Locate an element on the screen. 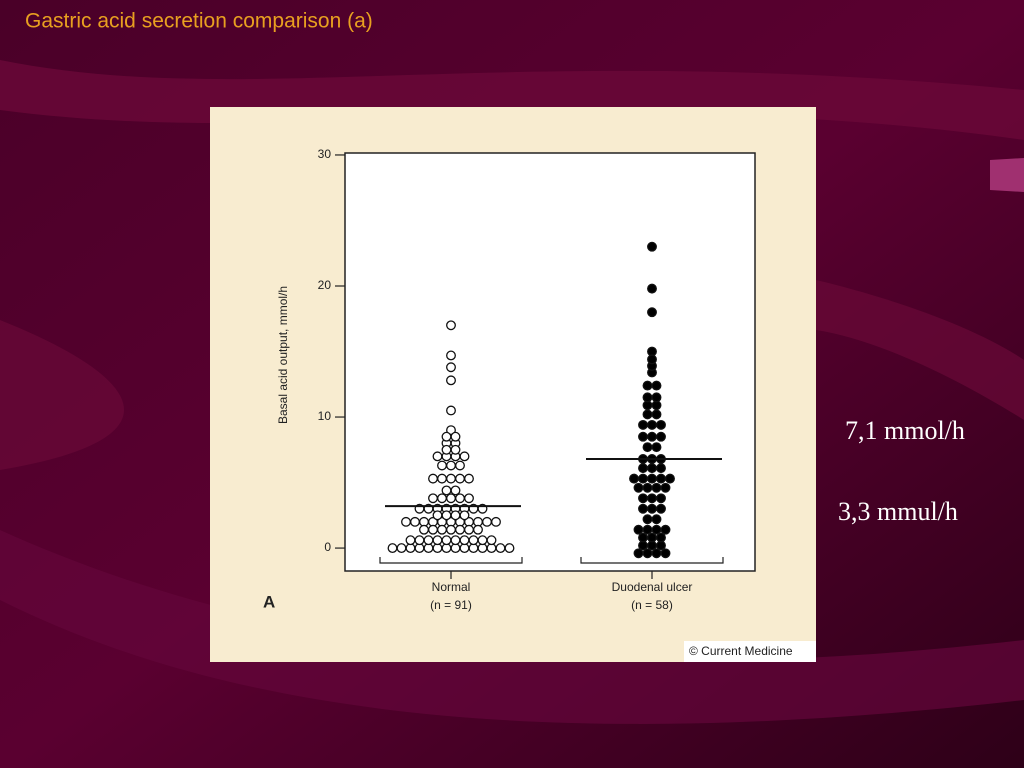 The width and height of the screenshot is (1024, 768). wave is located at coordinates (62, 395).